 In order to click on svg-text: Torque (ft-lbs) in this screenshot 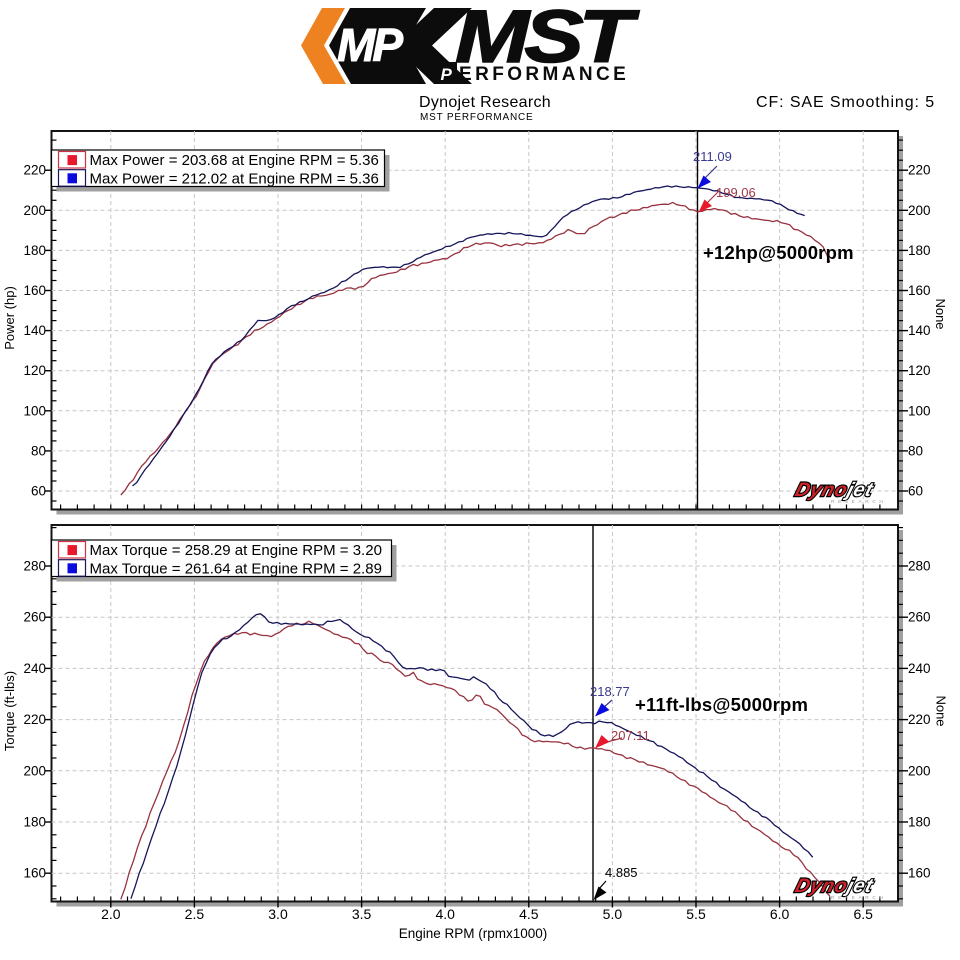, I will do `click(9, 711)`.